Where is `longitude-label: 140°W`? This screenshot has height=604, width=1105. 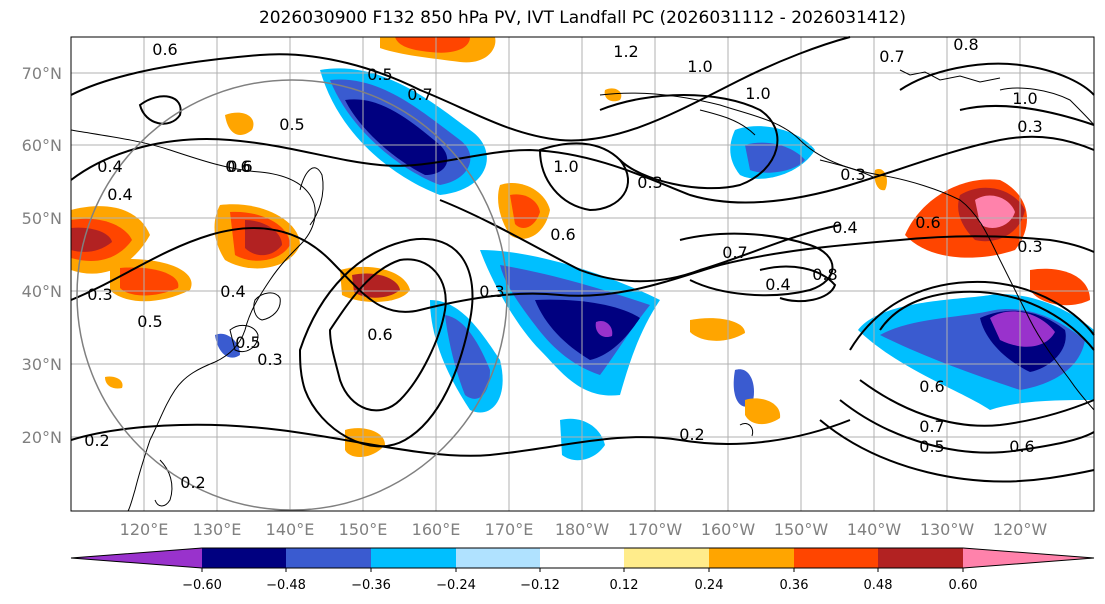 longitude-label: 140°W is located at coordinates (874, 529).